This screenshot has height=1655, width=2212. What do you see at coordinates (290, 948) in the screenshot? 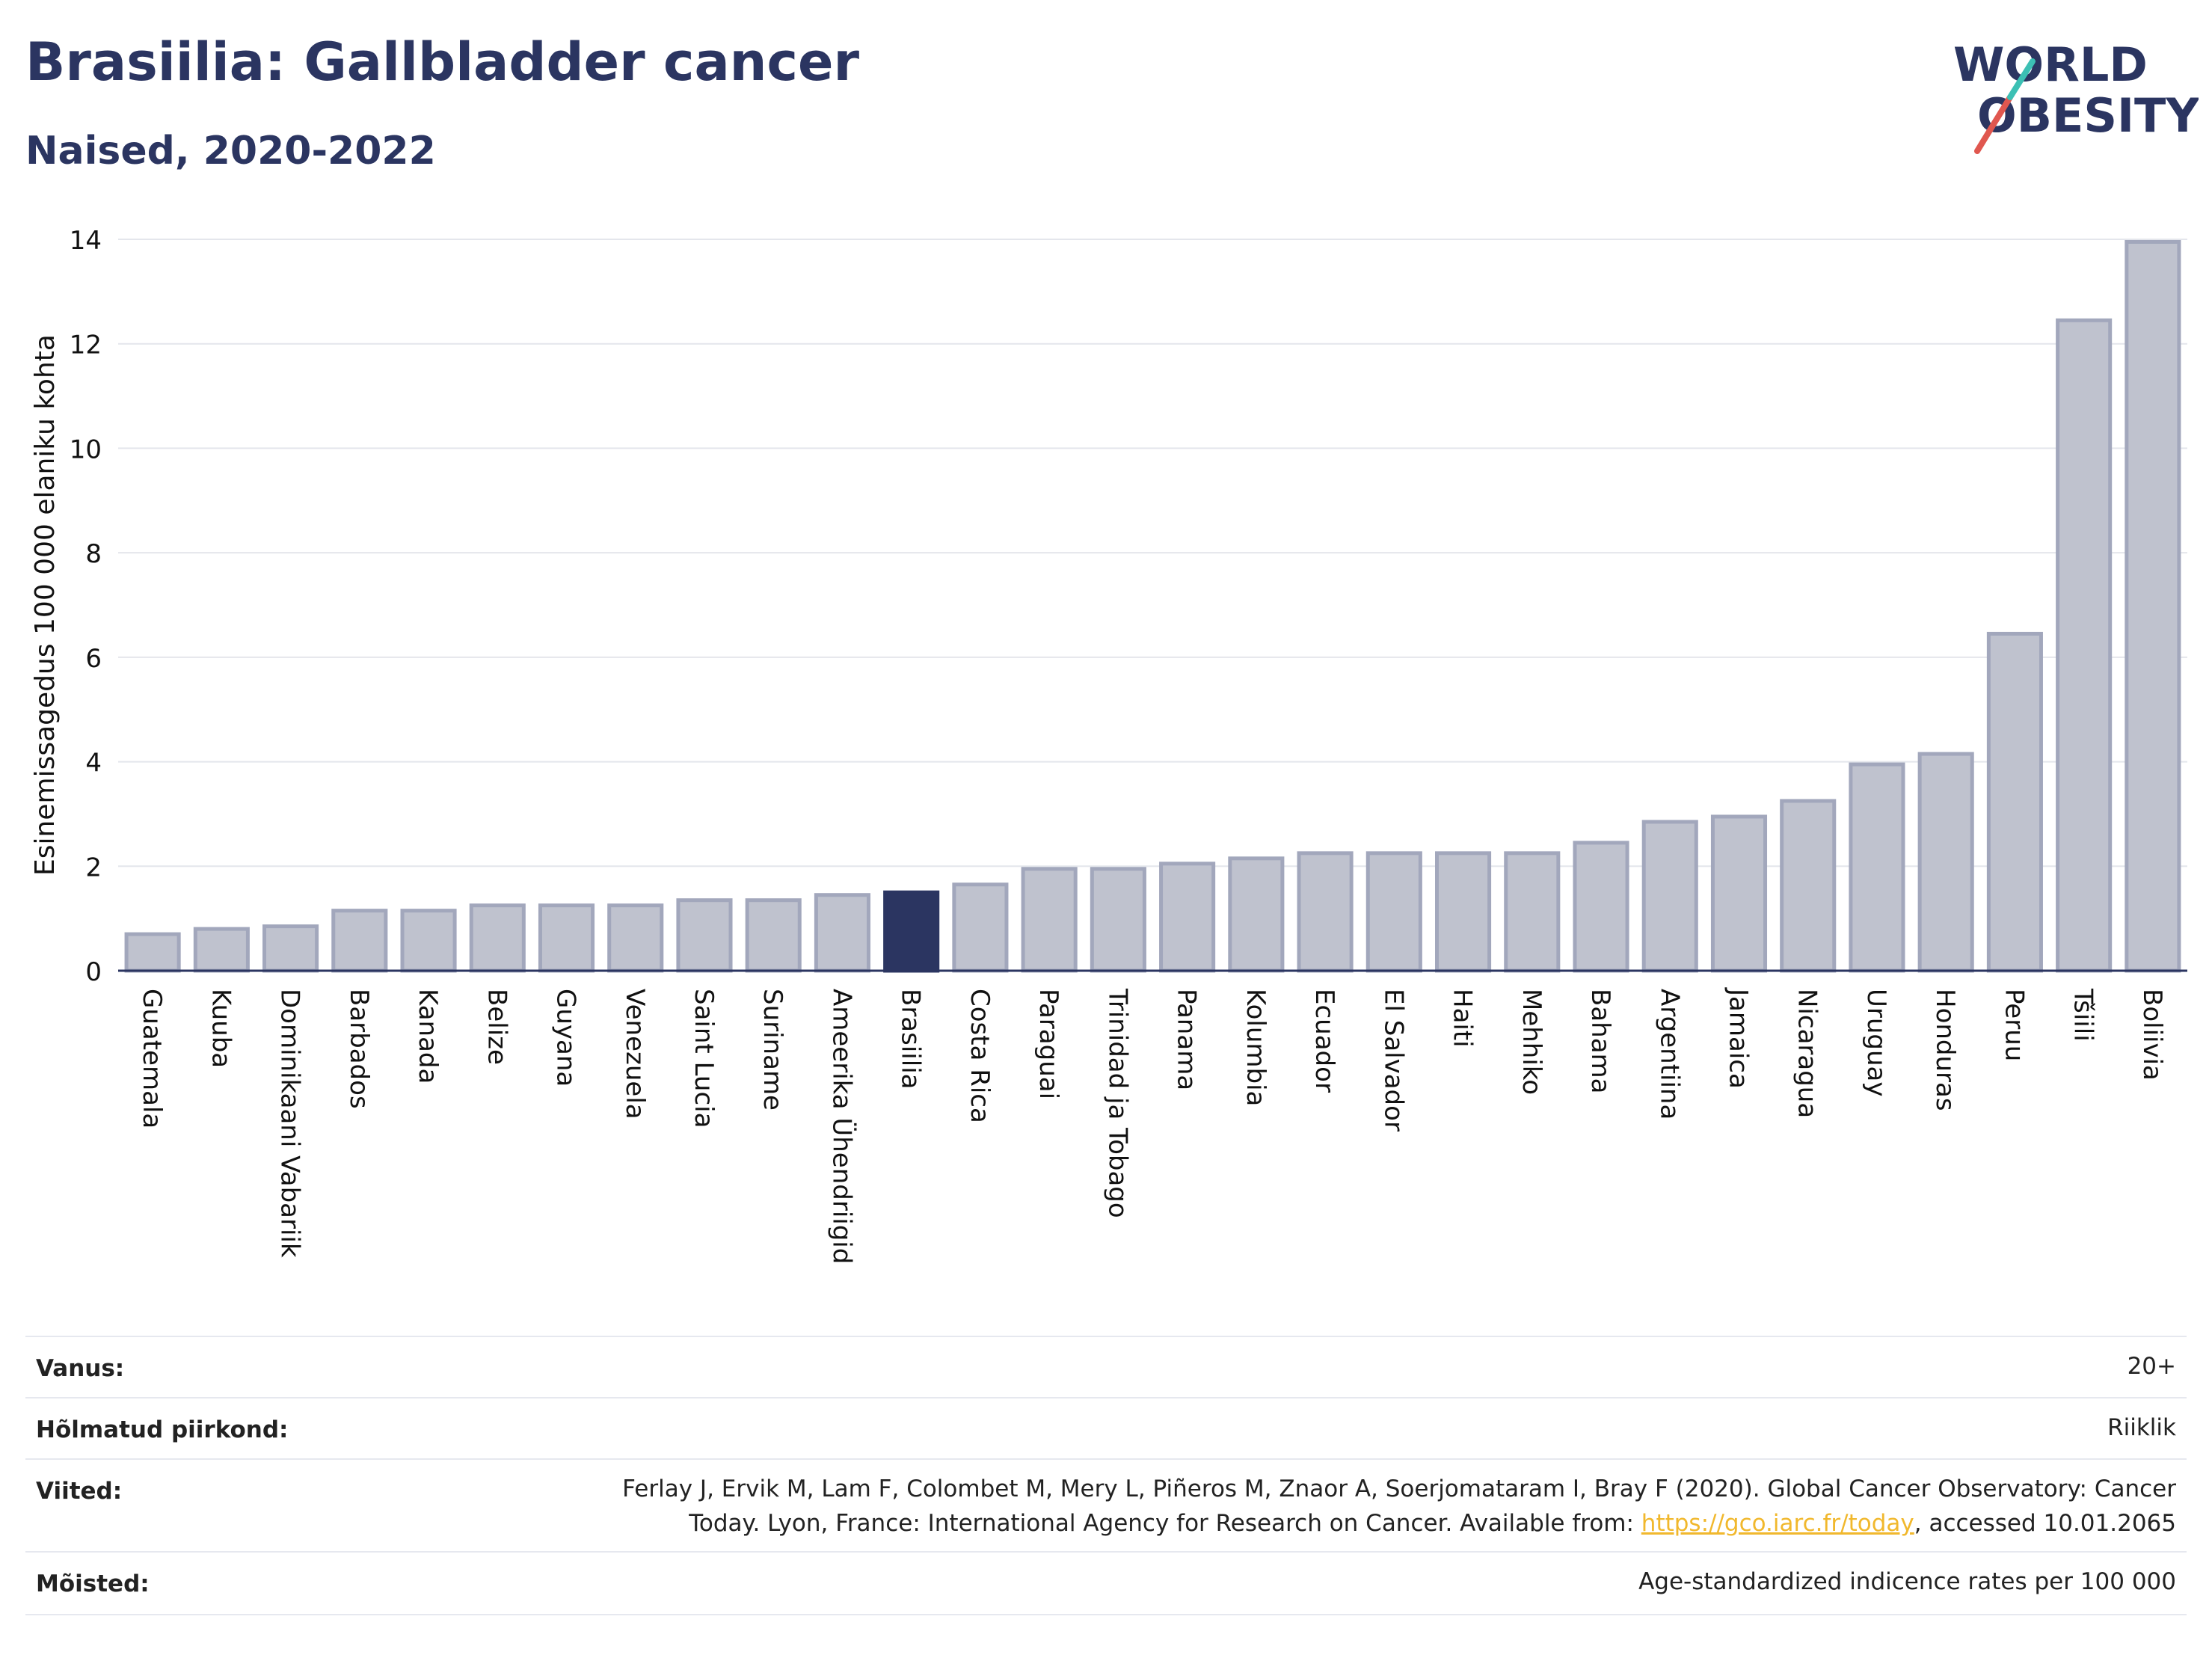
I see `bar-dominikaani-vabariik` at bounding box center [290, 948].